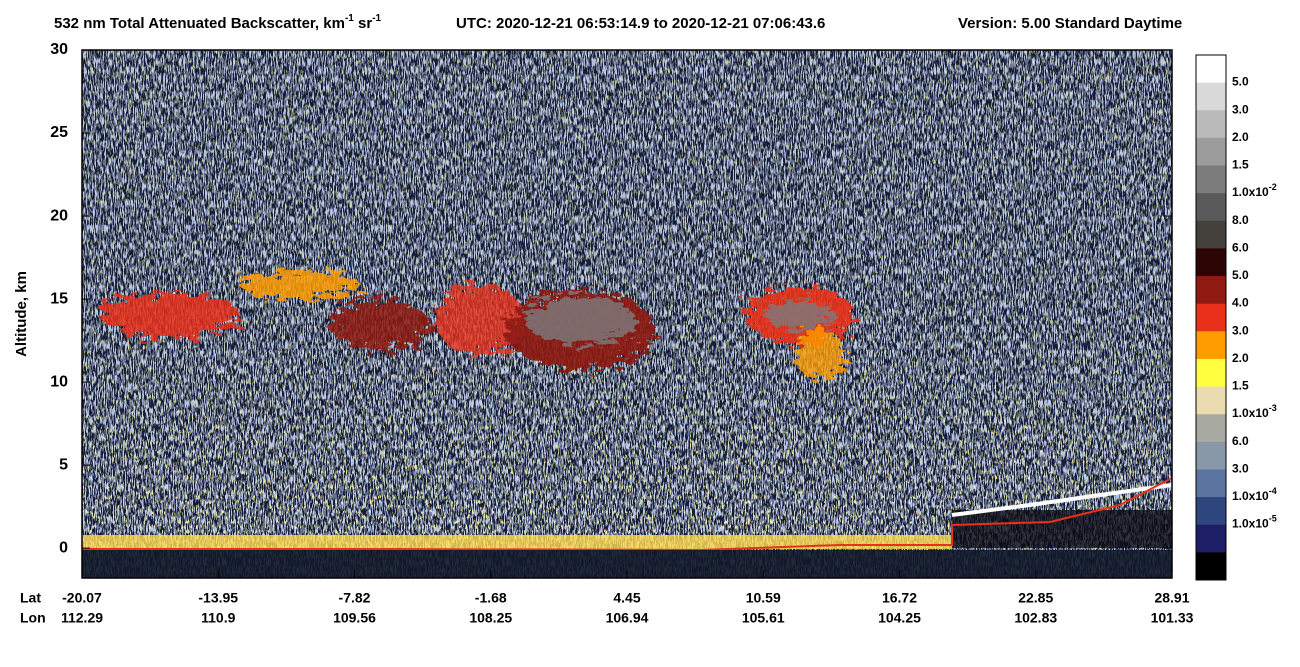 The height and width of the screenshot is (667, 1300). What do you see at coordinates (1273, 188) in the screenshot?
I see `colorbar-label-sup: -2` at bounding box center [1273, 188].